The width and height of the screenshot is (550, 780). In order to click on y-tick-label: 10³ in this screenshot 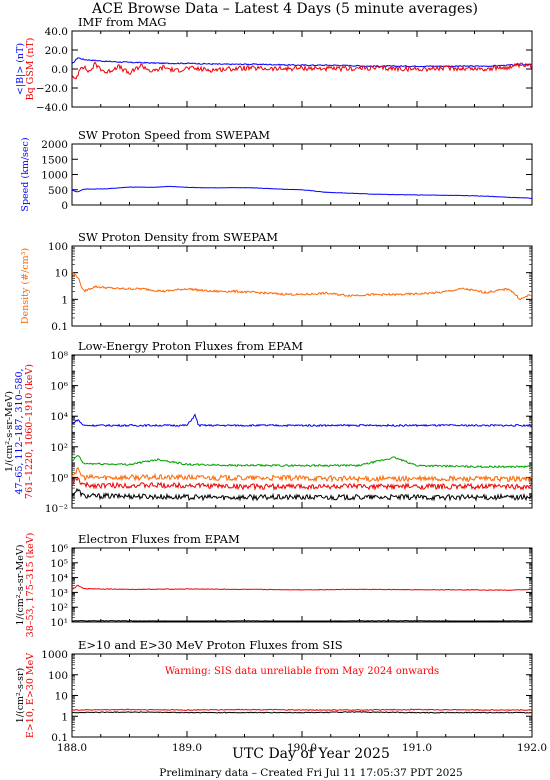, I will do `click(59, 593)`.